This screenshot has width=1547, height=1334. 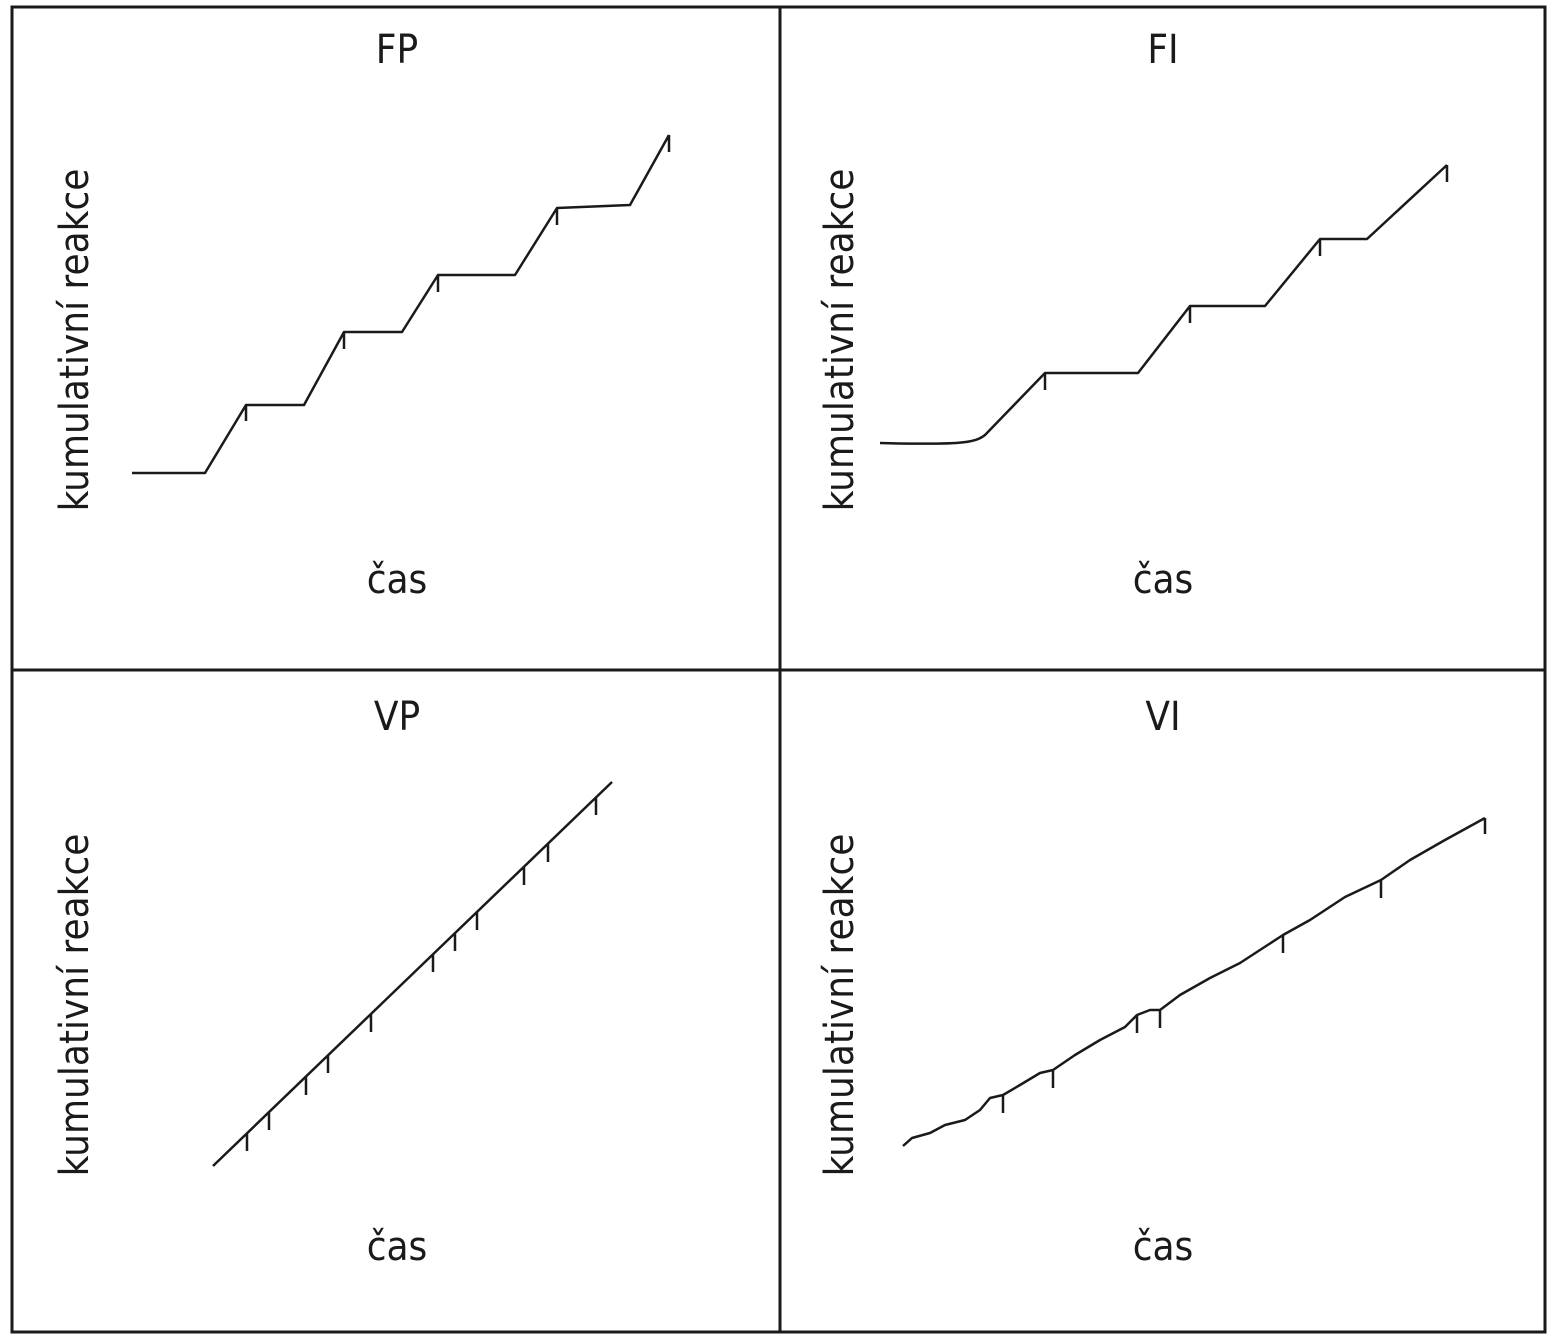 What do you see at coordinates (397, 50) in the screenshot?
I see `panel-title: FP` at bounding box center [397, 50].